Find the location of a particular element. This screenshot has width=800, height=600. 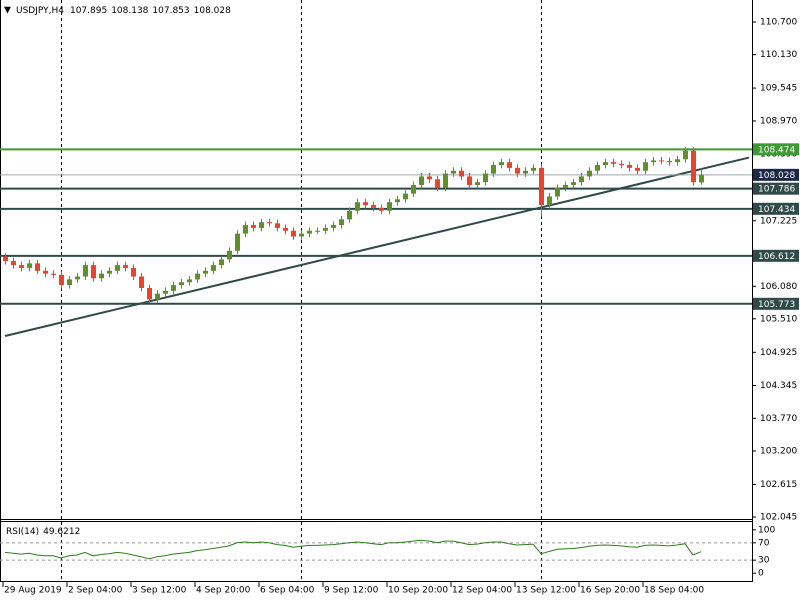

price-label: 107.786 is located at coordinates (776, 190).